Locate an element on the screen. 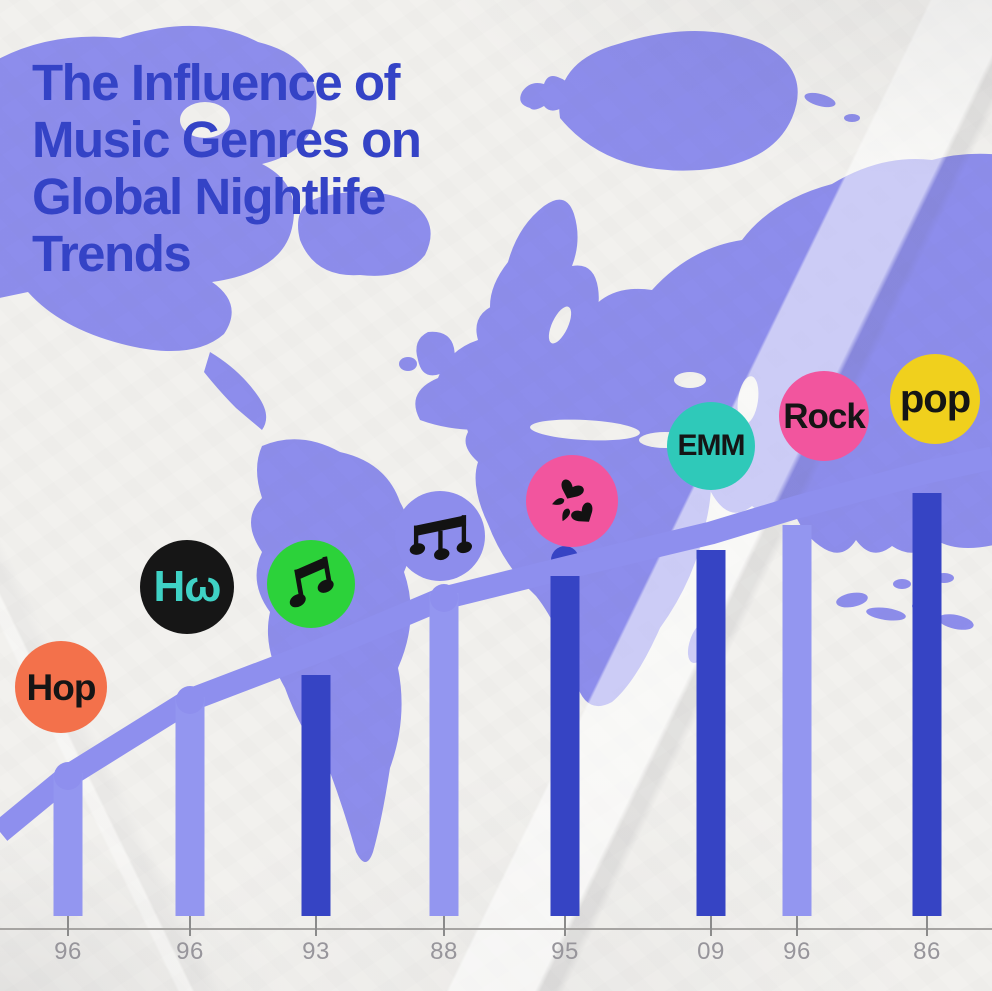  genre-badge-label: EMM is located at coordinates (711, 445).